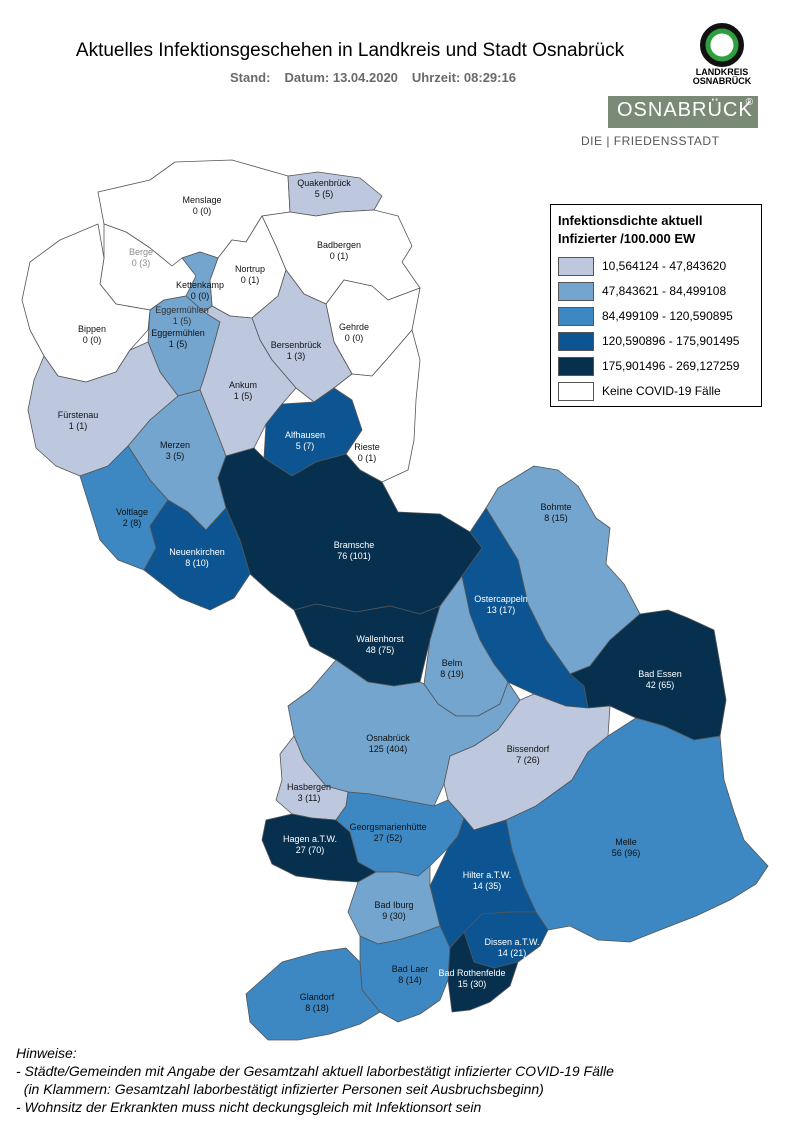 The width and height of the screenshot is (794, 1122). I want to click on landkreis-logo: LANDKREIS OSNABRÜCK, so click(722, 54).